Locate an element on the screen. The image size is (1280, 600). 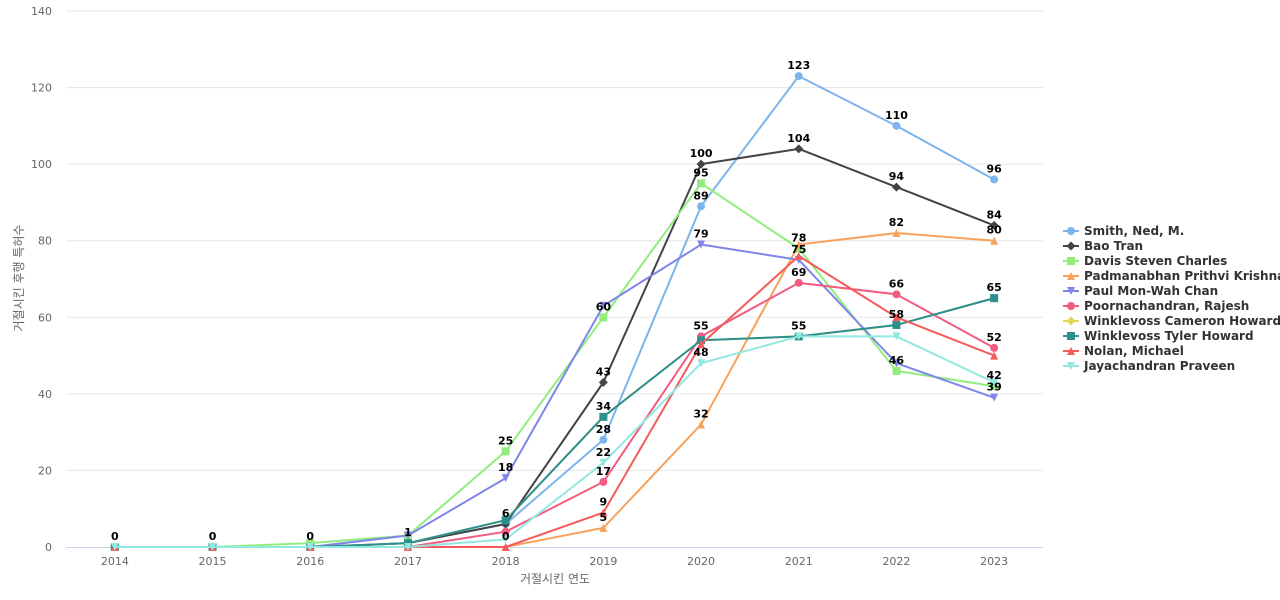
data-label: 5 is located at coordinates (604, 517).